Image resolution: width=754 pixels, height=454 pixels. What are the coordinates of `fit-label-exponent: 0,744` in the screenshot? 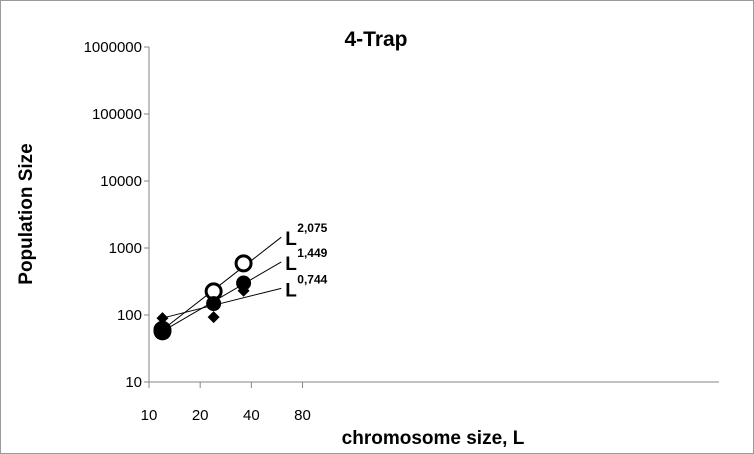 It's located at (312, 279).